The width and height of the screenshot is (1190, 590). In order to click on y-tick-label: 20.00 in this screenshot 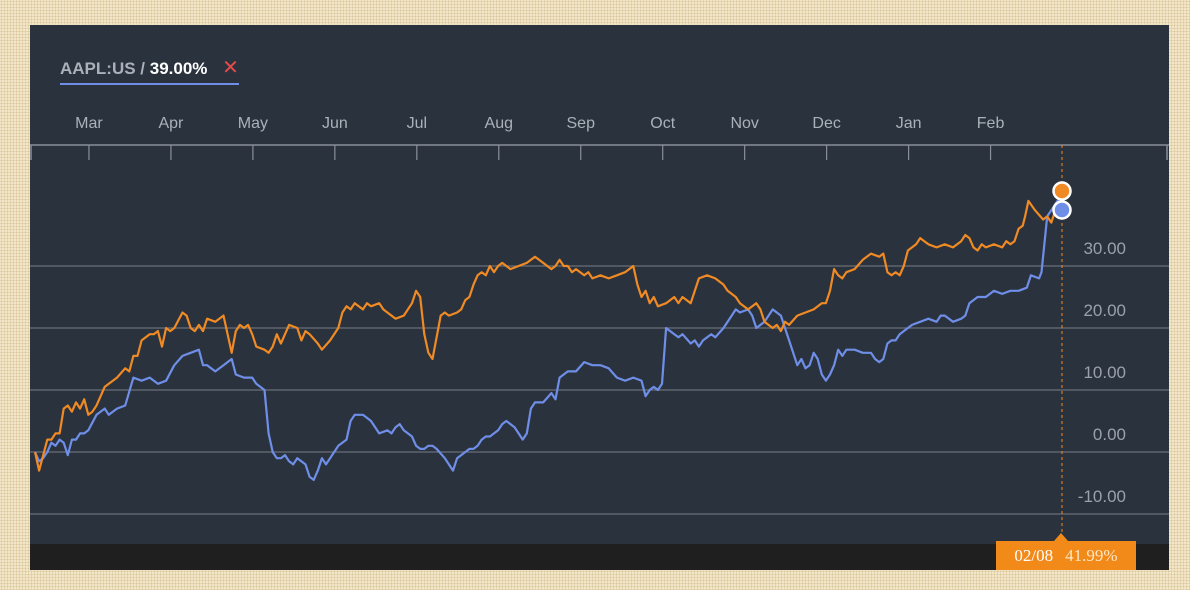, I will do `click(1104, 310)`.